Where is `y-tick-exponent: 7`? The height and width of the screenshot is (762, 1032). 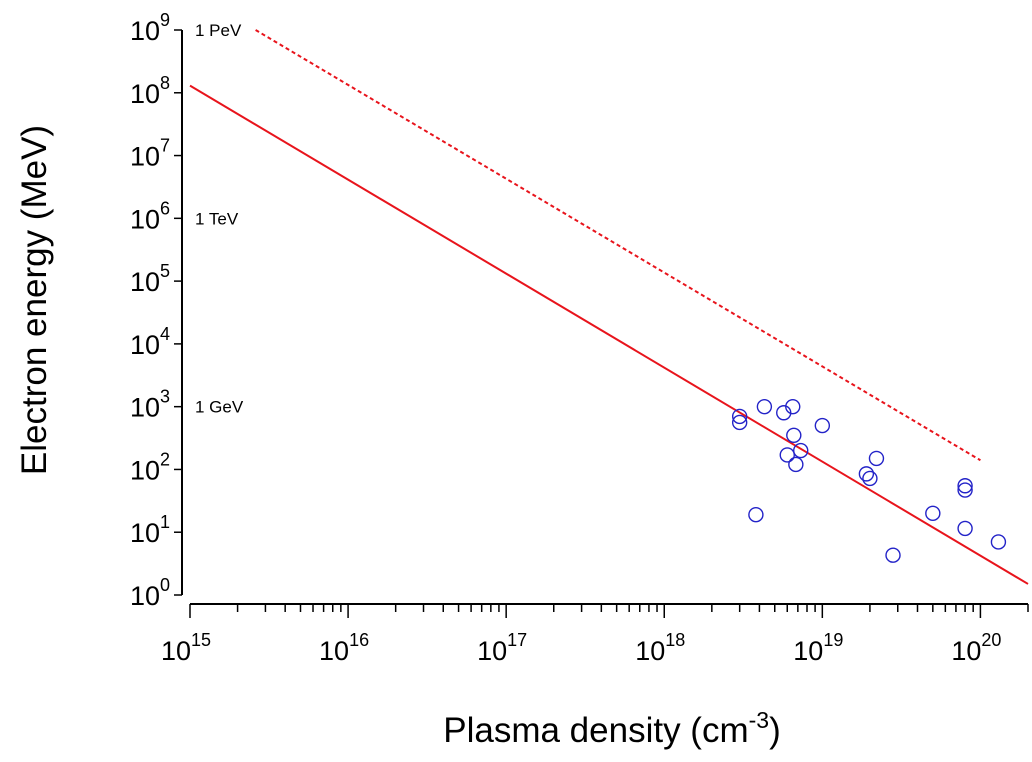
y-tick-exponent: 7 is located at coordinates (165, 146).